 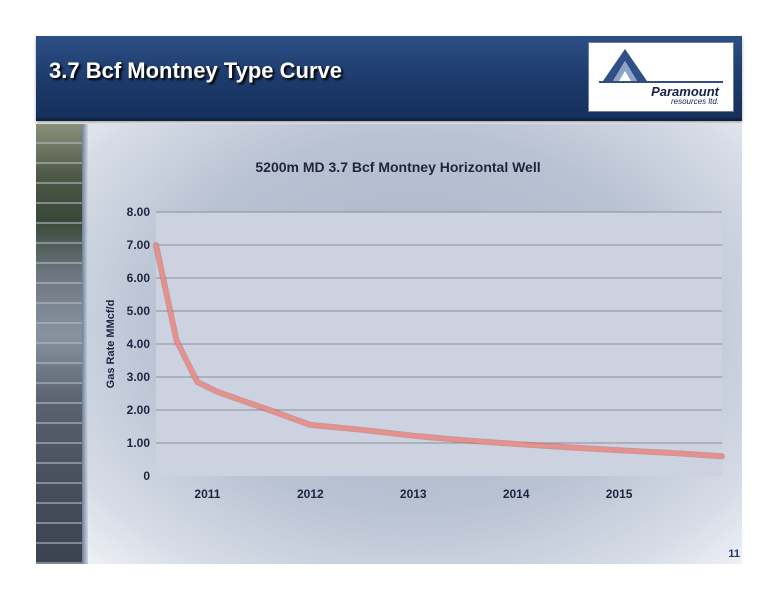 I want to click on divider, so click(x=85, y=344).